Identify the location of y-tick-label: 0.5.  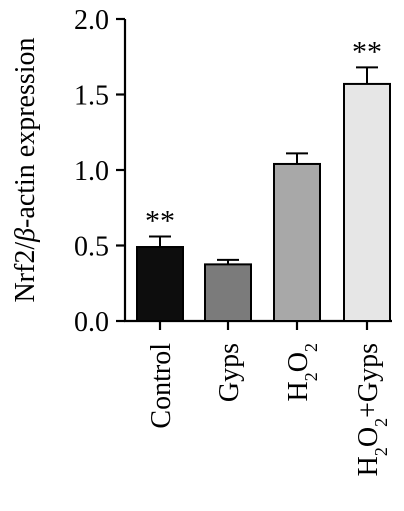
(91, 247).